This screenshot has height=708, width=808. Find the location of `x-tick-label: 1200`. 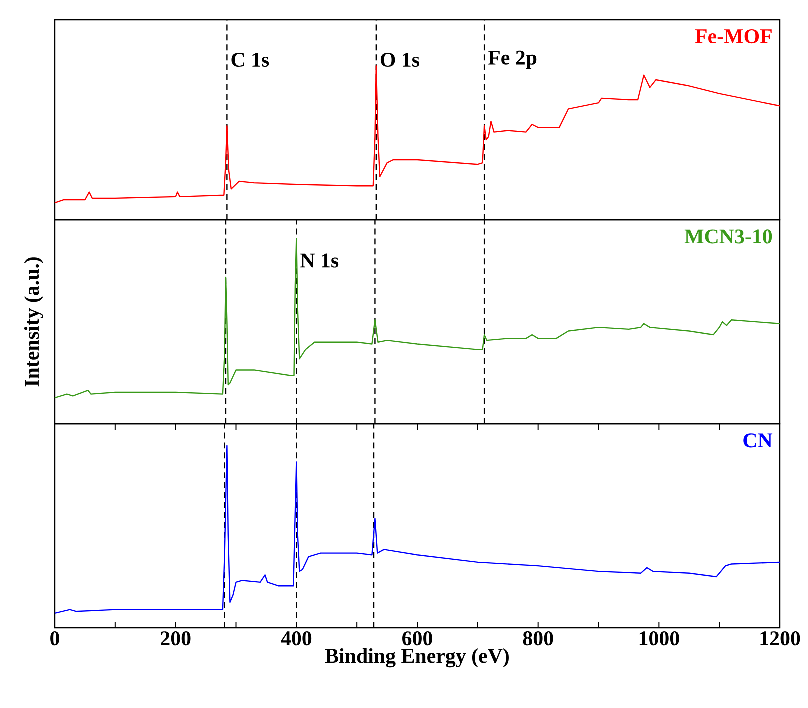

x-tick-label: 1200 is located at coordinates (780, 639).